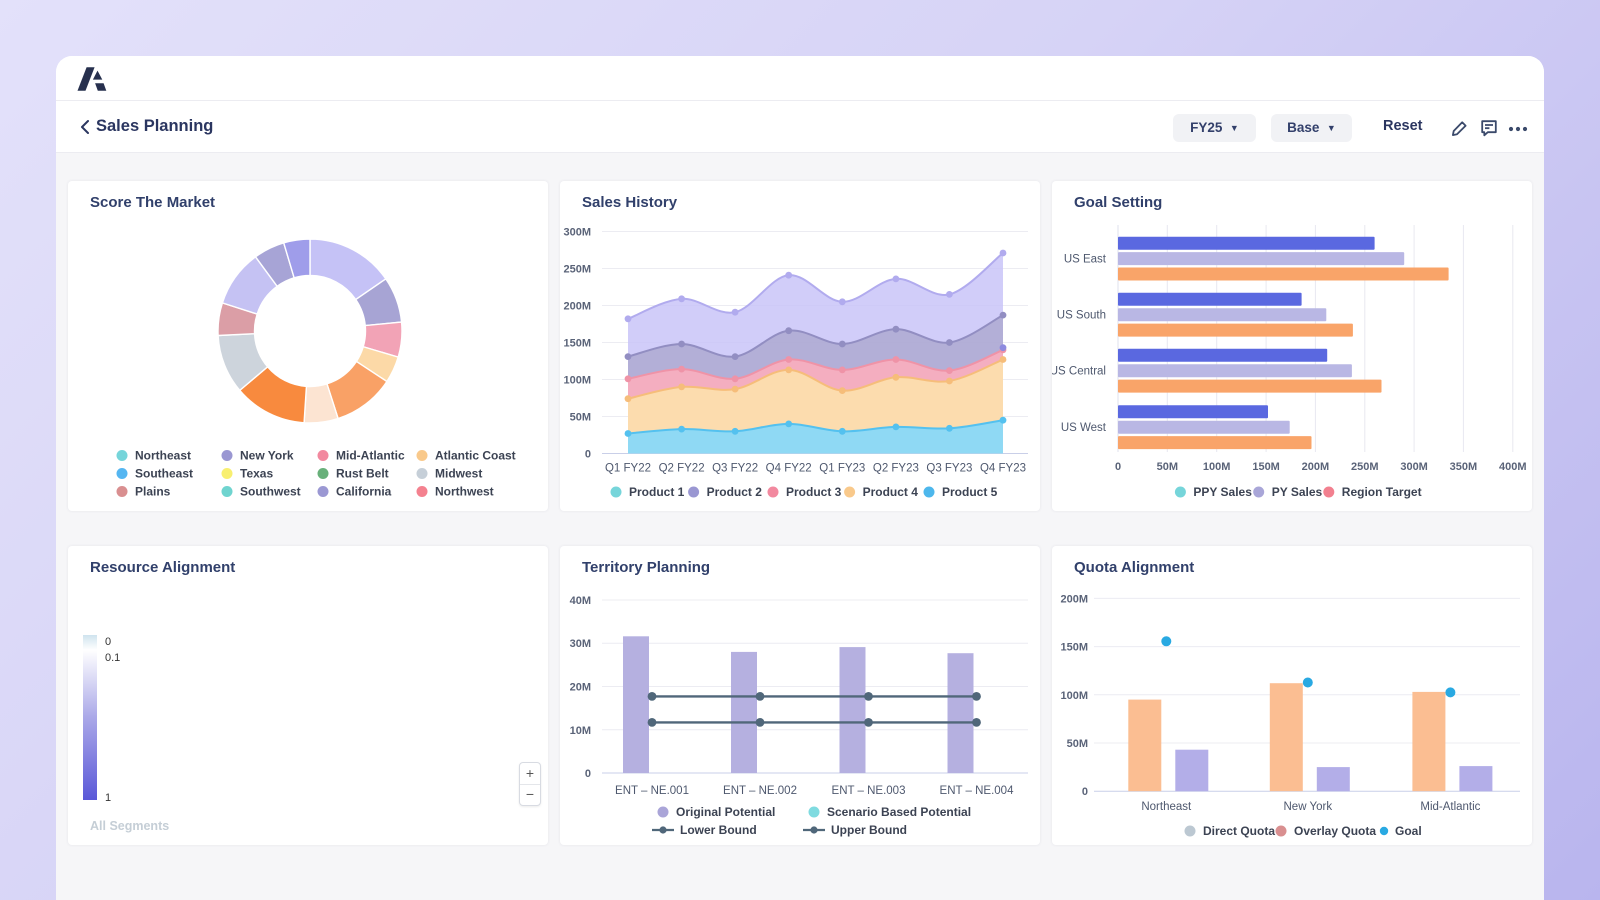 The width and height of the screenshot is (1600, 900). I want to click on svg-text: Rust Belt, so click(362, 474).